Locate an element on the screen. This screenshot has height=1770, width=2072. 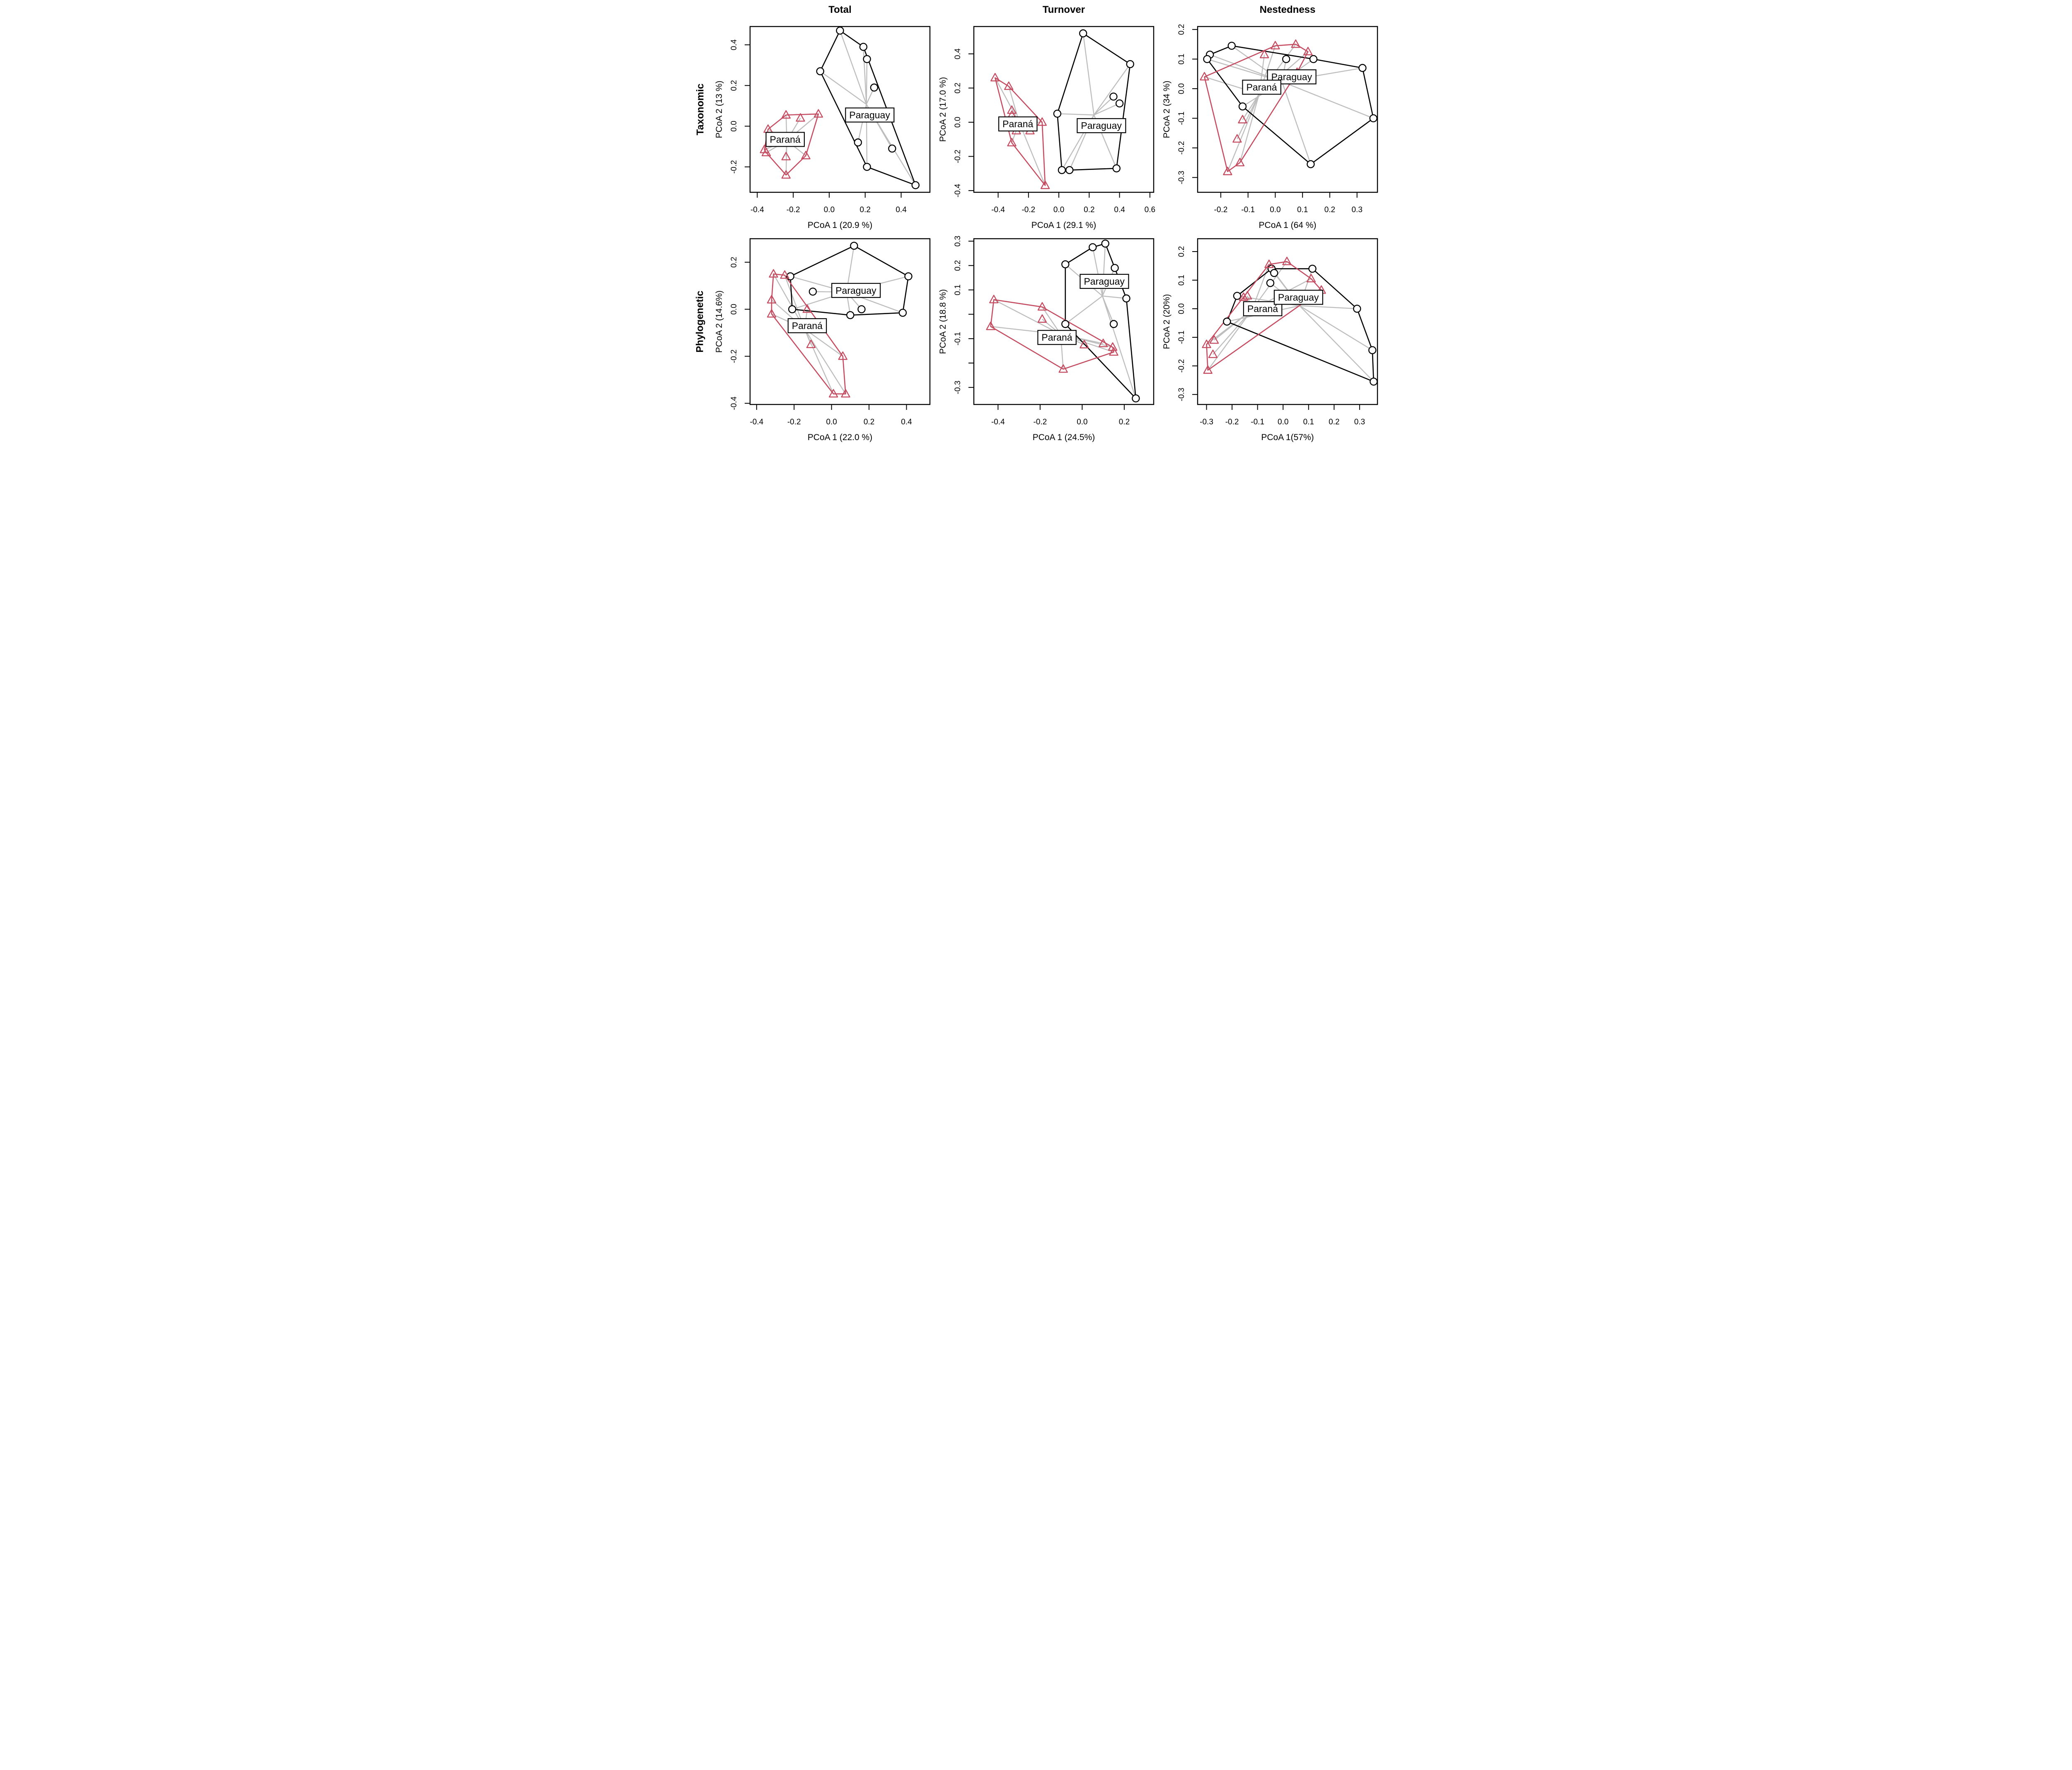
y-tick-label: -0.1 is located at coordinates (1181, 338).